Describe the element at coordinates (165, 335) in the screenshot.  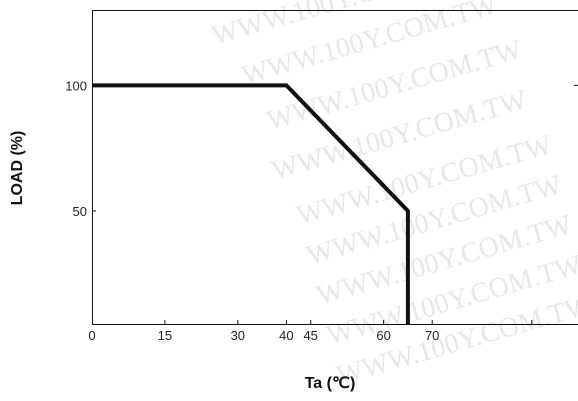
I see `x-tick-label: 15` at that location.